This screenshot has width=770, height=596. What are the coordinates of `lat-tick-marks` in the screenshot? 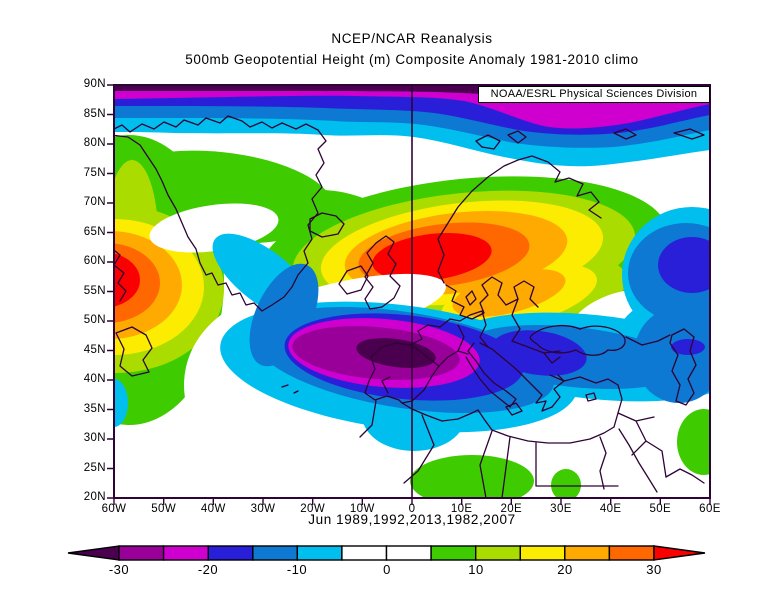 It's located at (110, 291).